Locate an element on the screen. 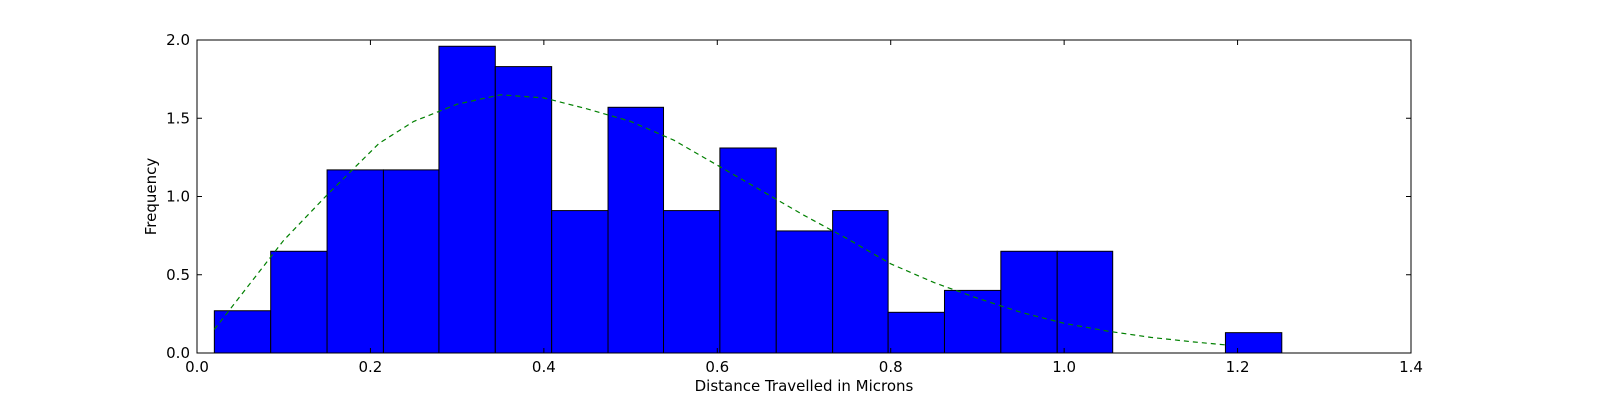 This screenshot has width=1600, height=400. y-axis-title: Frequency is located at coordinates (151, 197).